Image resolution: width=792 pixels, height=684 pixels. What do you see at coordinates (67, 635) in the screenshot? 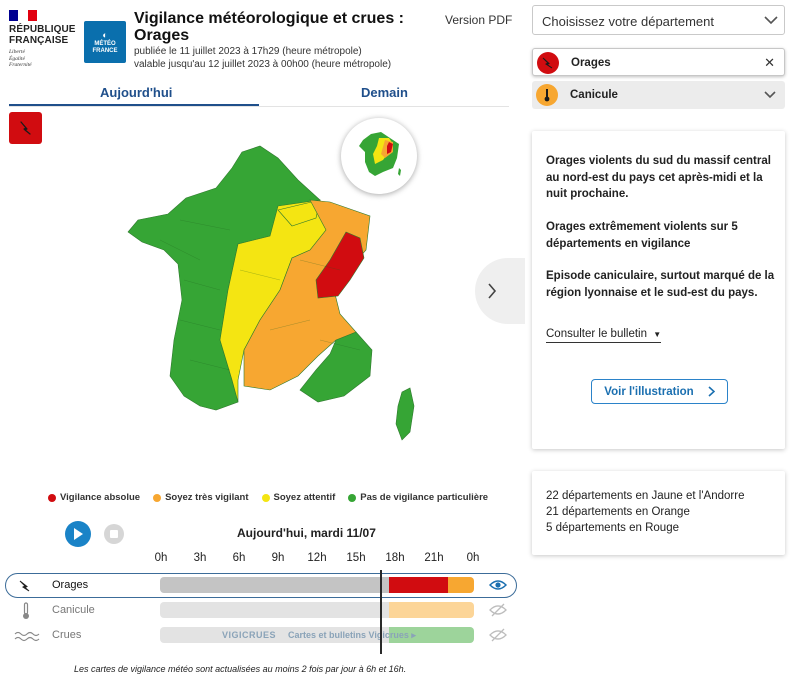
I see `row-label-crues: Crues` at bounding box center [67, 635].